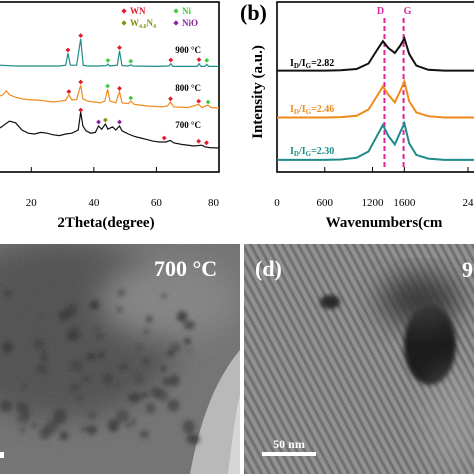 The width and height of the screenshot is (474, 474). I want to click on raman-band-label: G, so click(408, 11).